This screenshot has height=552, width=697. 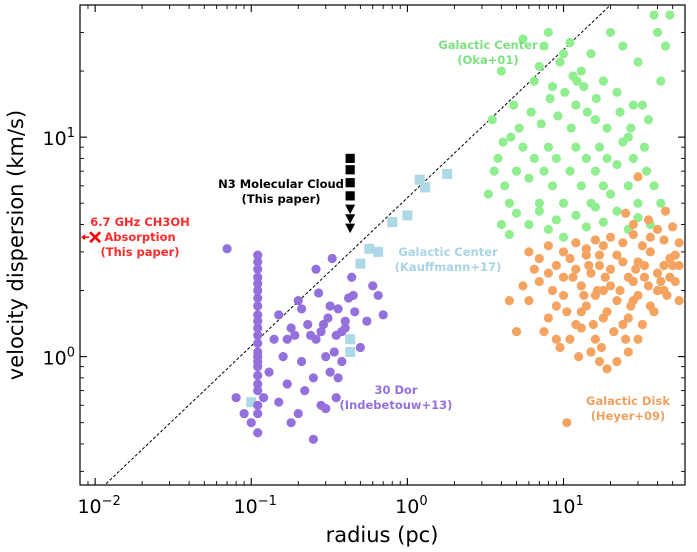 What do you see at coordinates (396, 397) in the screenshot?
I see `label-30-dor-indebetouw-13: 30 Dor (Indebetouw+13)` at bounding box center [396, 397].